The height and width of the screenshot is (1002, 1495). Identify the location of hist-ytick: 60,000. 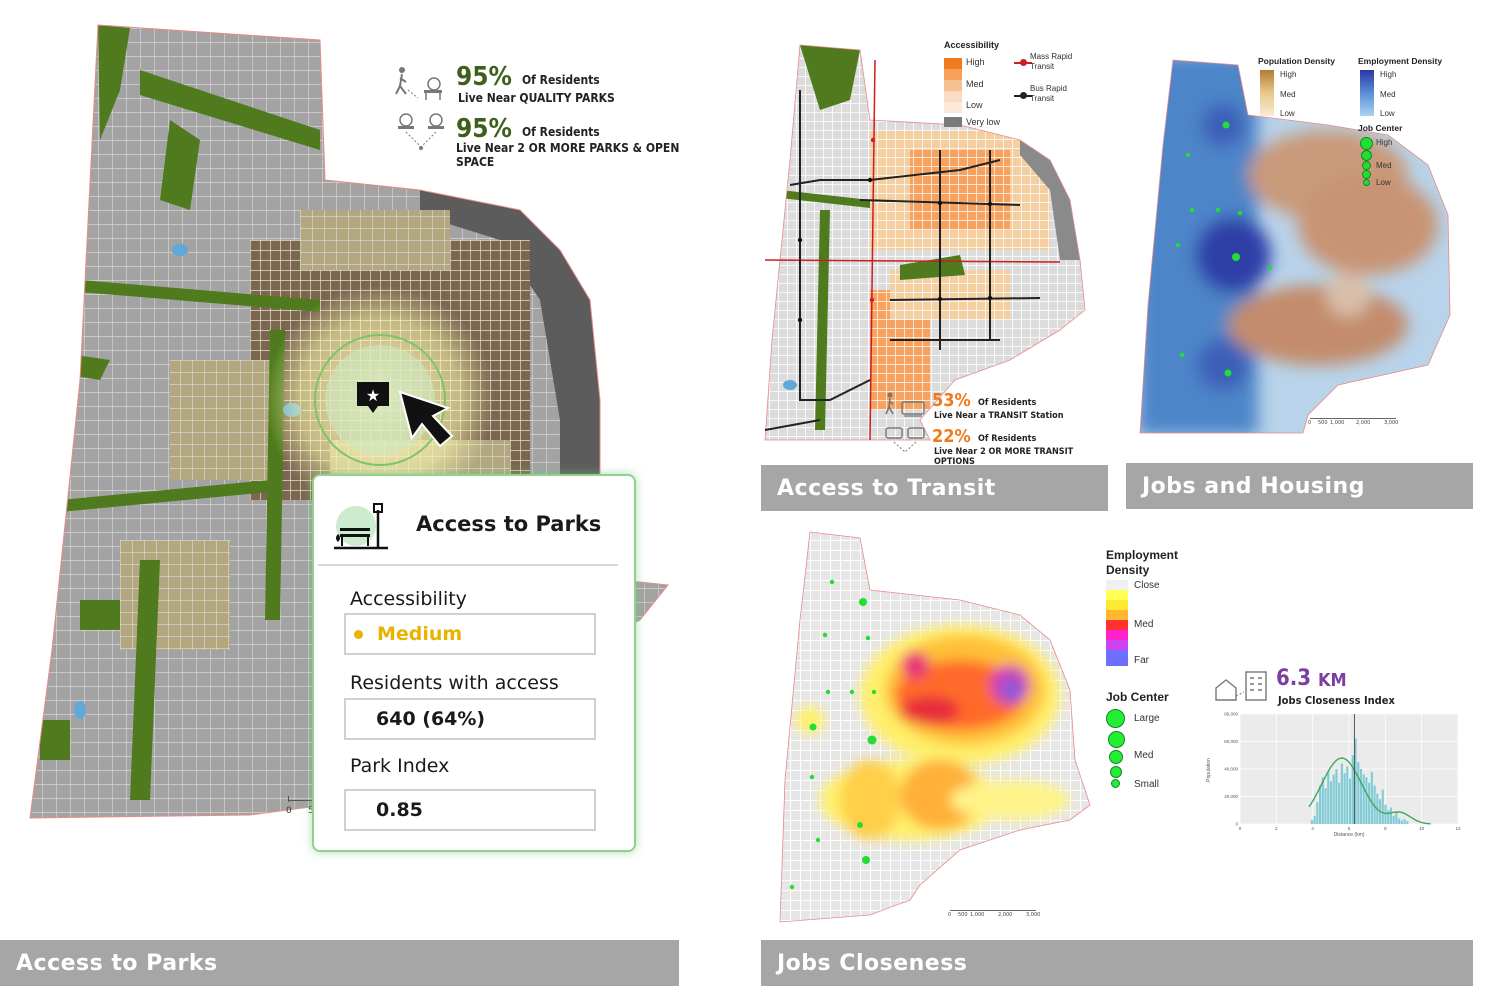
(1231, 741).